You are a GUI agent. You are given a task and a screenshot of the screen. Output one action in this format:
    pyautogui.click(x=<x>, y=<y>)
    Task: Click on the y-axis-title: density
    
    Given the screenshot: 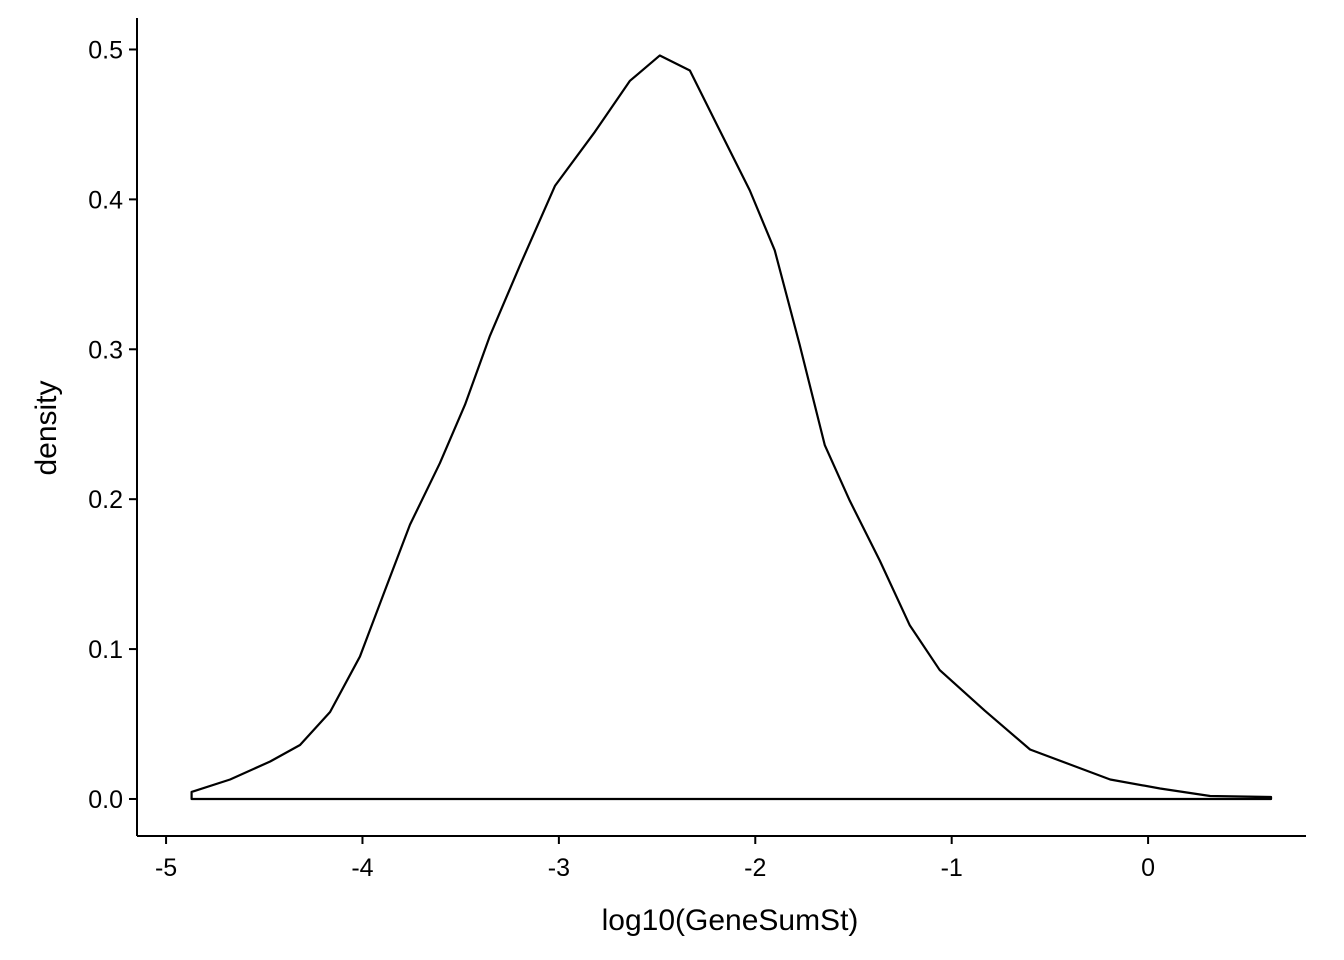 What is the action you would take?
    pyautogui.click(x=46, y=427)
    